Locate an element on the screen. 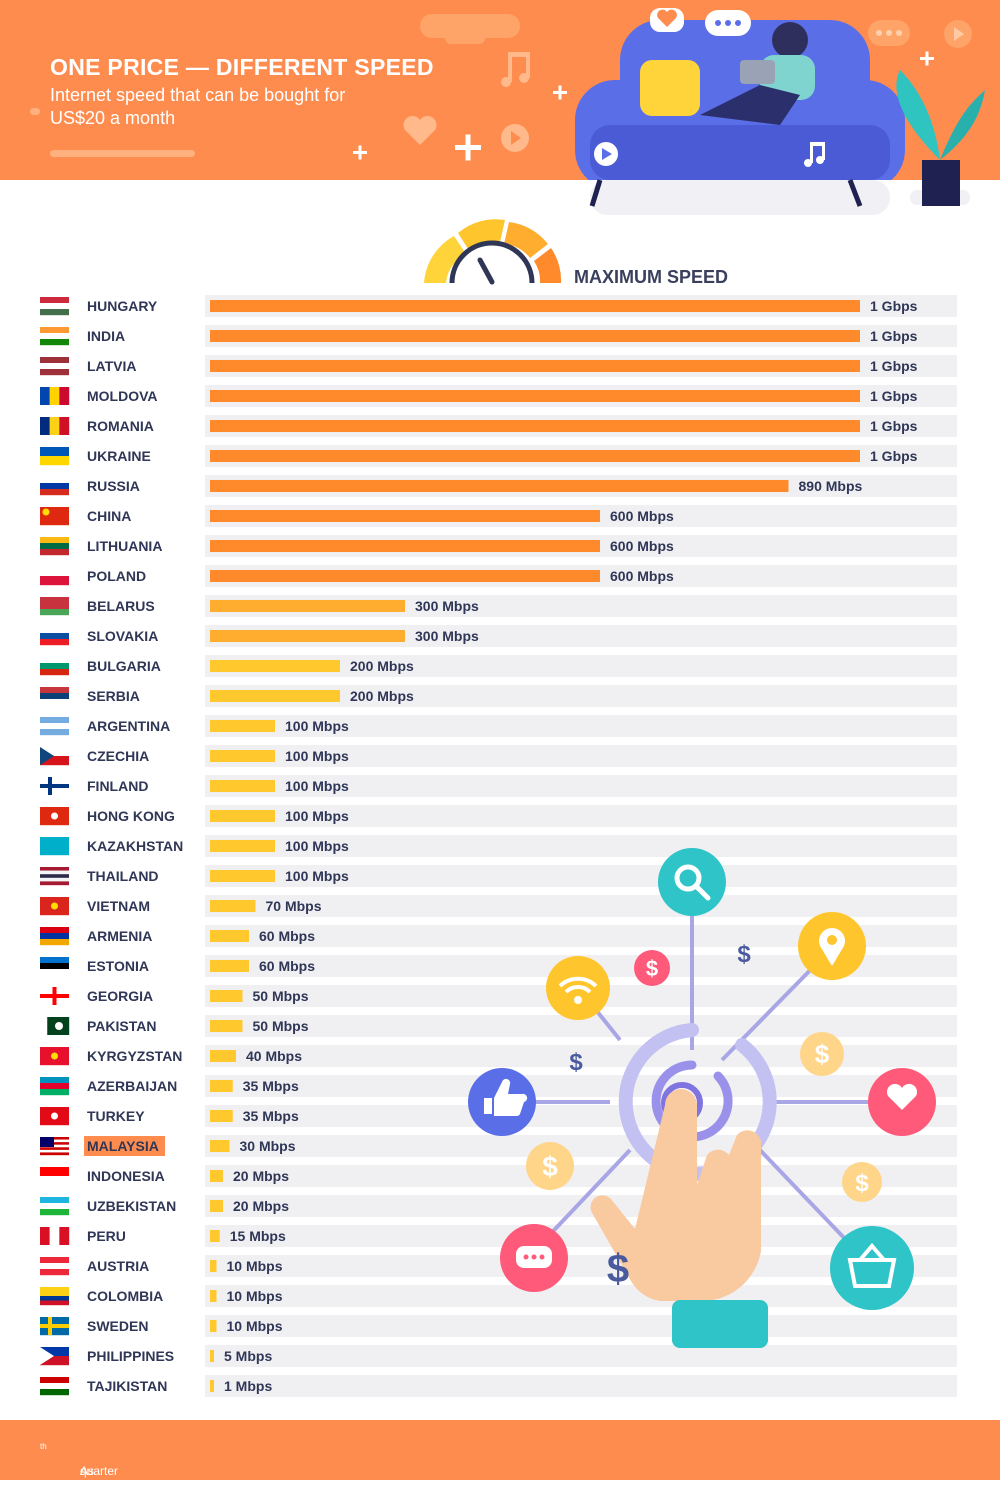 Image resolution: width=1000 pixels, height=1506 pixels. chart-row: ARMENIA 60 Mbps is located at coordinates (498, 936).